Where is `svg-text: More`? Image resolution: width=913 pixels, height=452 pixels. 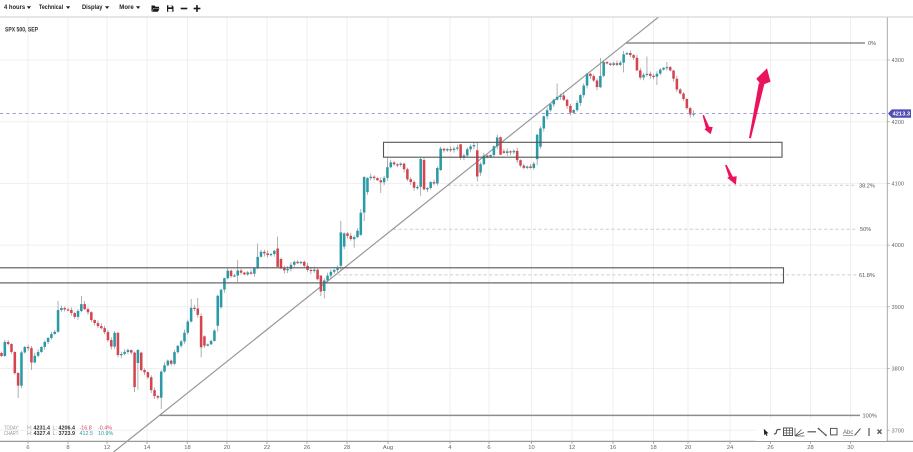 svg-text: More is located at coordinates (126, 7).